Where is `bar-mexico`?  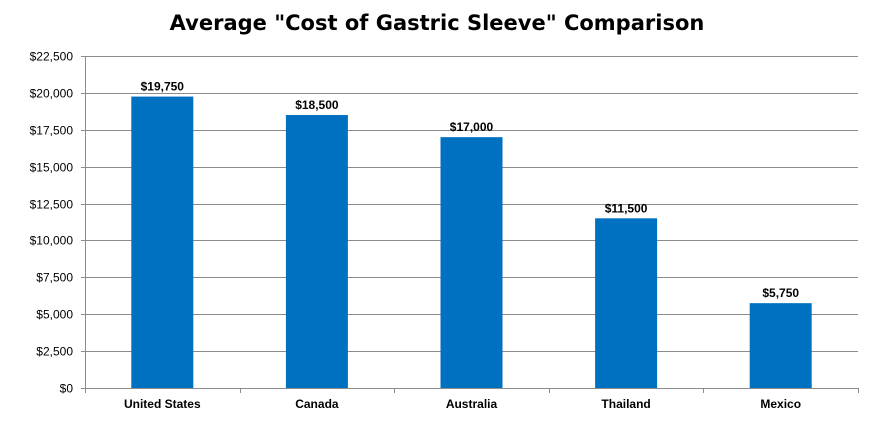
bar-mexico is located at coordinates (780, 345).